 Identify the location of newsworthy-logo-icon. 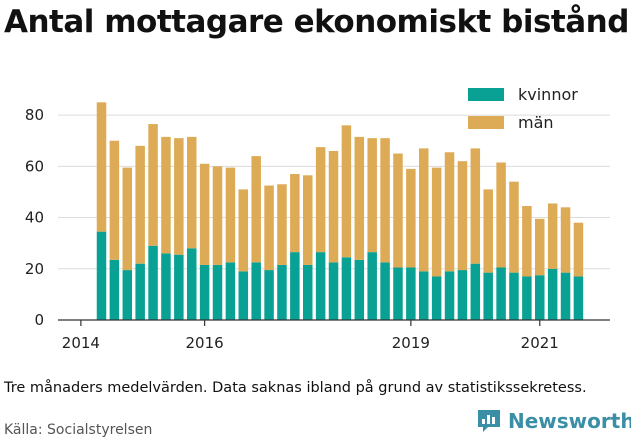
(489, 421).